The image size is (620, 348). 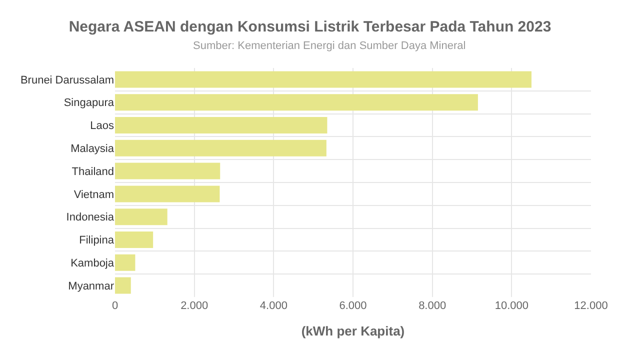 I want to click on y-tick-label: Myanmar, so click(x=91, y=286).